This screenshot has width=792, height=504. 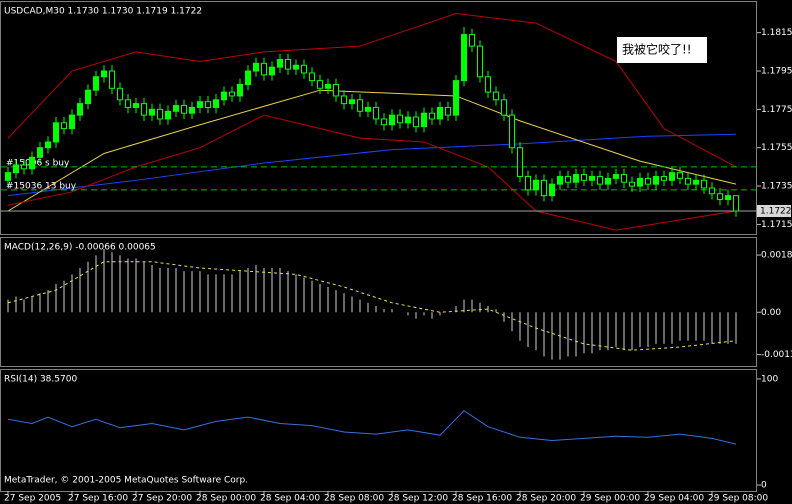 I want to click on y-tick-label: 1.1715, so click(x=776, y=225).